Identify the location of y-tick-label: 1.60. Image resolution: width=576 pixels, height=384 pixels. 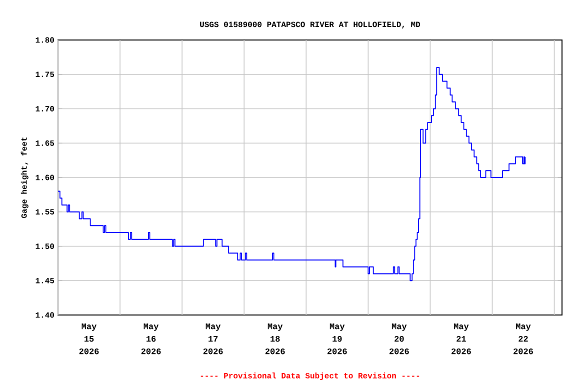
(45, 177).